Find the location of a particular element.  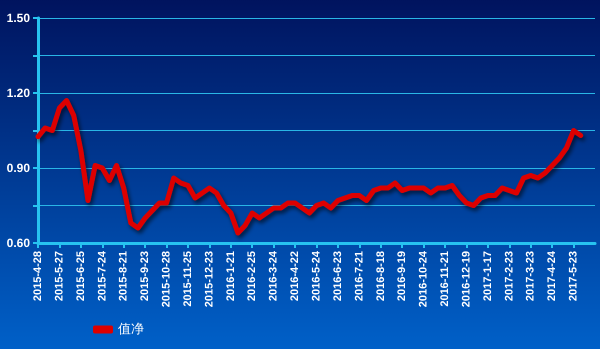

x-tick-label: 2017-2-23 is located at coordinates (509, 276).